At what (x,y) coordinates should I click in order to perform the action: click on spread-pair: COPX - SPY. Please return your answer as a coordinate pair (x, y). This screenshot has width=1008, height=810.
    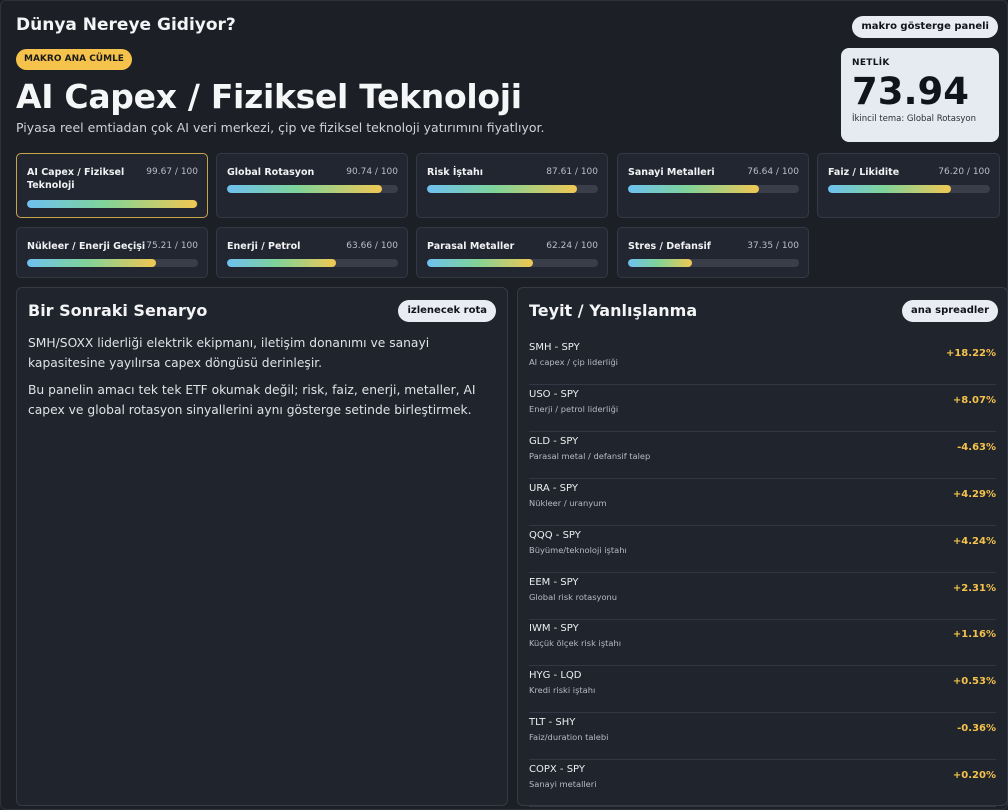
    Looking at the image, I should click on (557, 770).